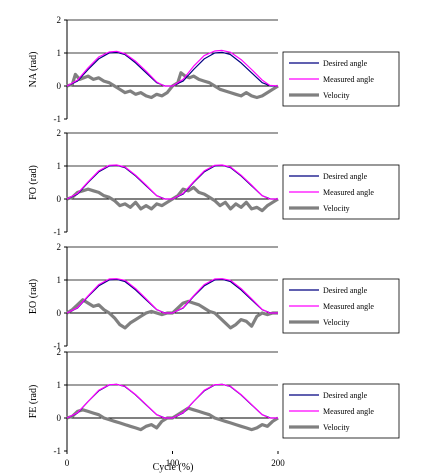 The width and height of the screenshot is (440, 476). I want to click on y-axis-label: NA (rad), so click(33, 70).